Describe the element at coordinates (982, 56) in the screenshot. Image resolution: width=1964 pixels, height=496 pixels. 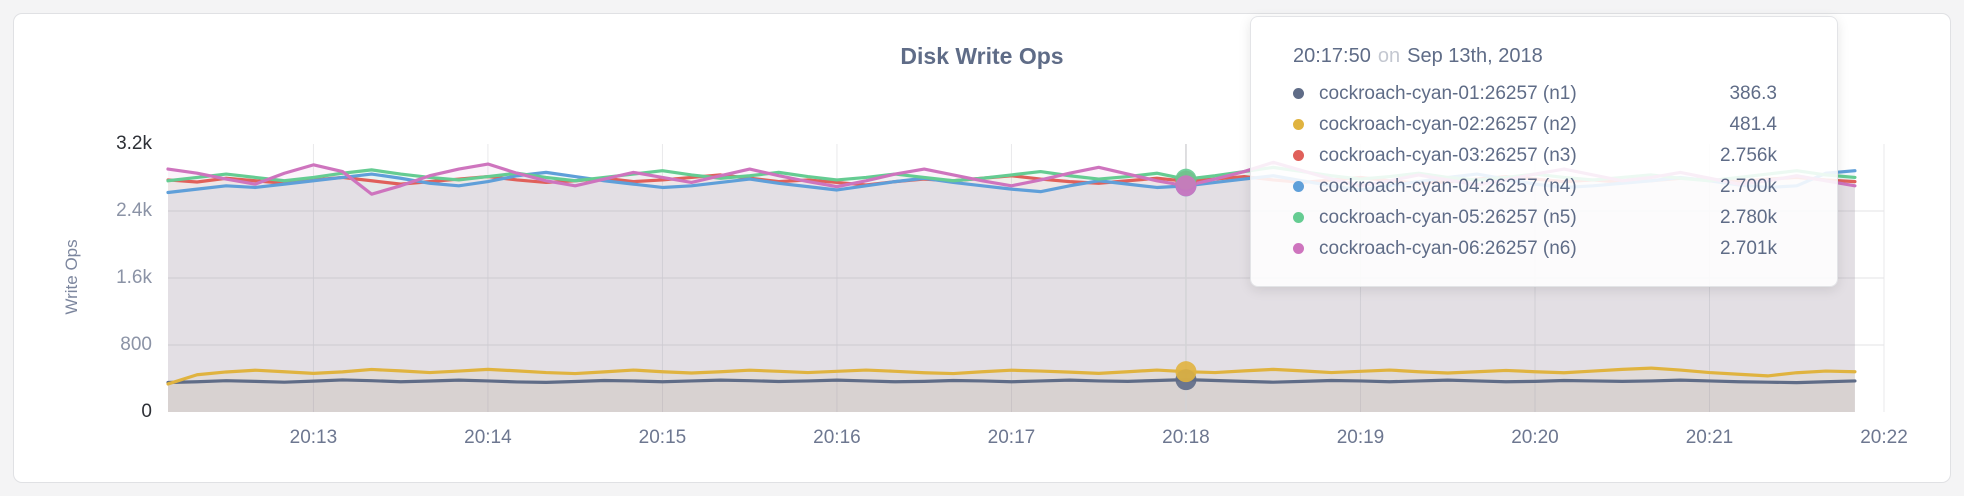
I see `chart-title: Disk Write Ops` at that location.